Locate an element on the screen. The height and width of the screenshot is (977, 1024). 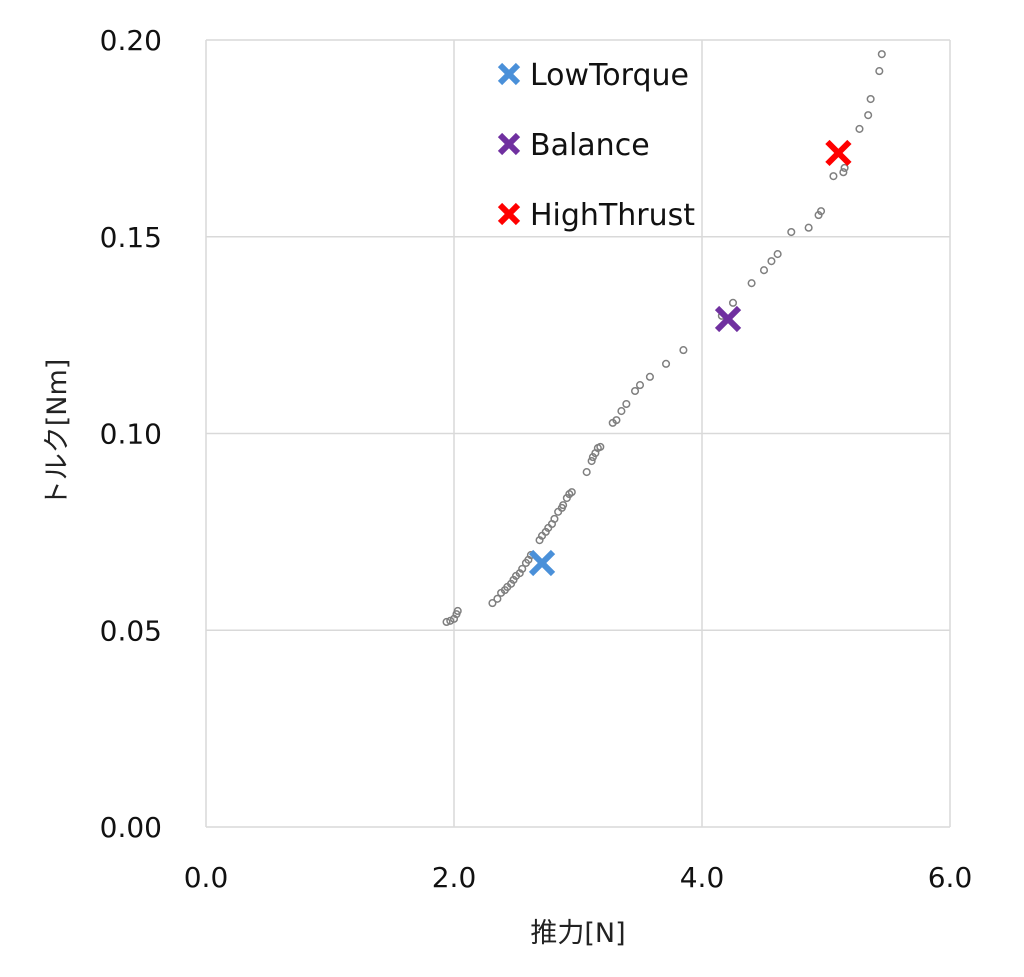
x-axis-label: 推力[N] is located at coordinates (577, 933).